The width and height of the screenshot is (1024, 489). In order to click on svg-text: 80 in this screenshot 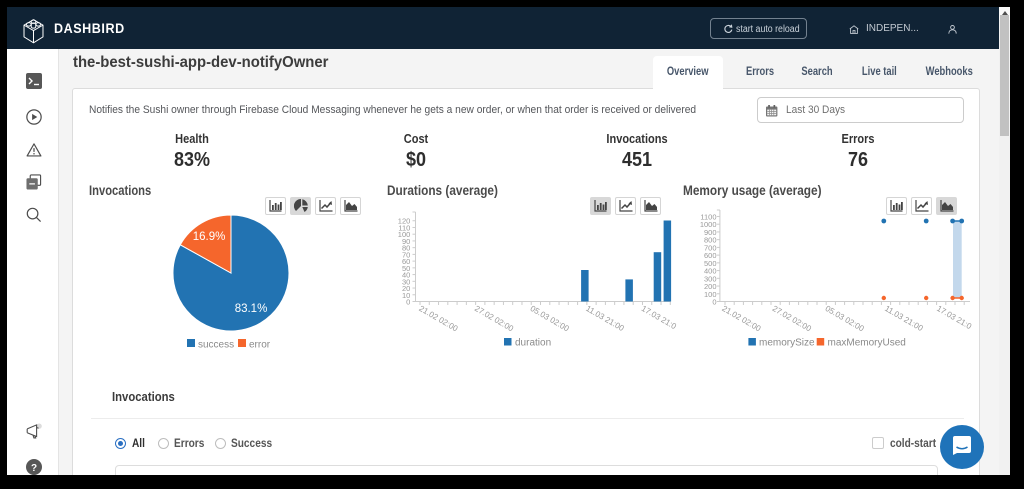, I will do `click(406, 248)`.